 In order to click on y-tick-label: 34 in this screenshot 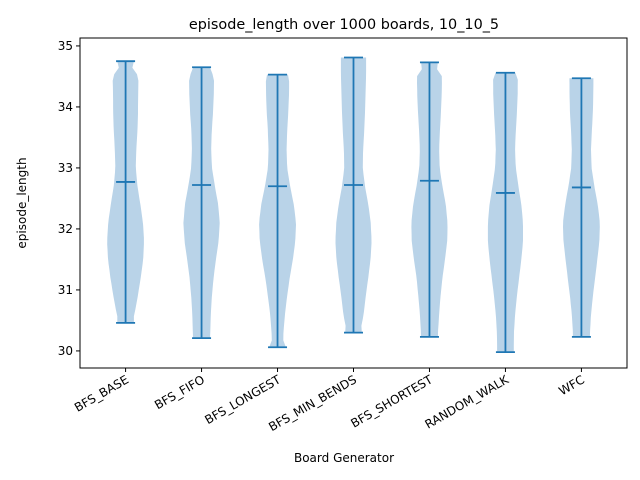, I will do `click(65, 107)`.